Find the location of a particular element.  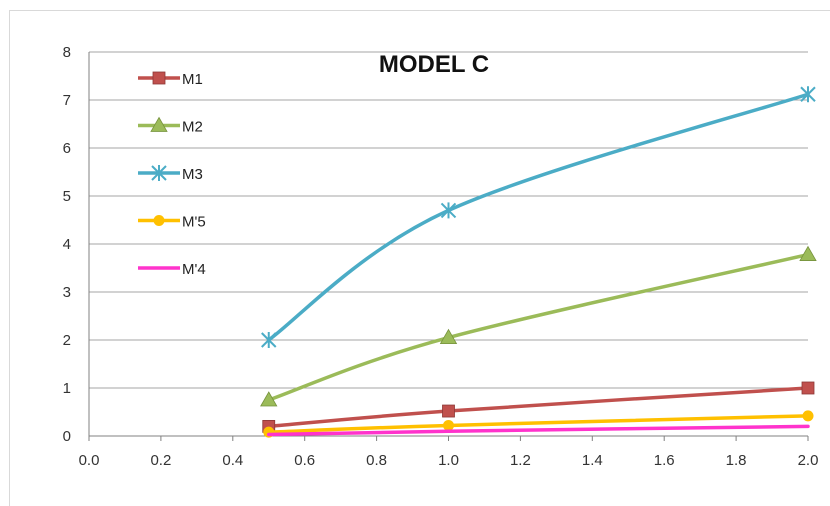

legend-label: M1 is located at coordinates (192, 79).